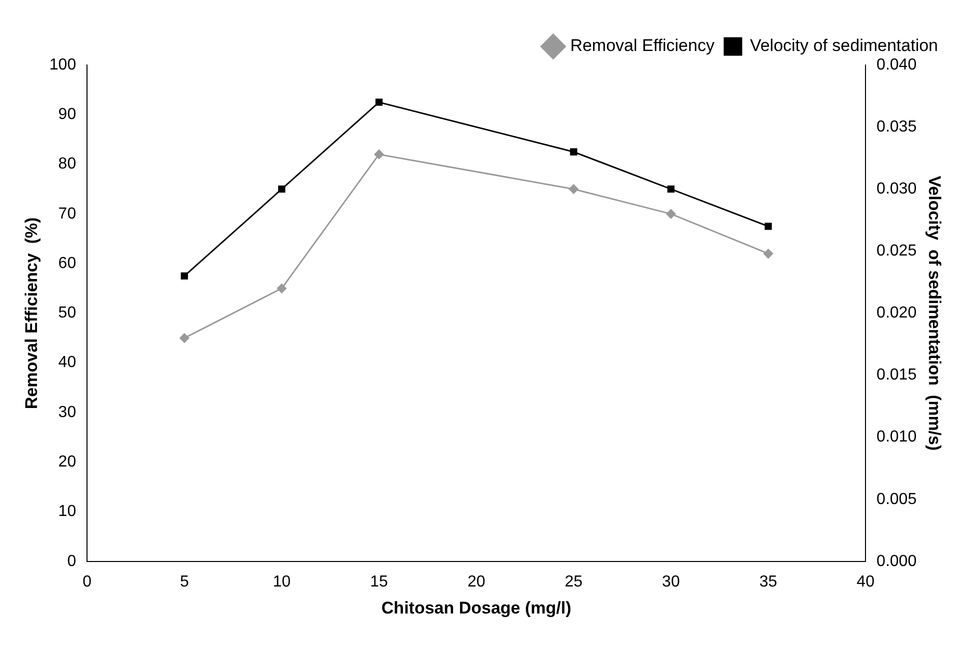  I want to click on x-tick-label: 15, so click(379, 581).